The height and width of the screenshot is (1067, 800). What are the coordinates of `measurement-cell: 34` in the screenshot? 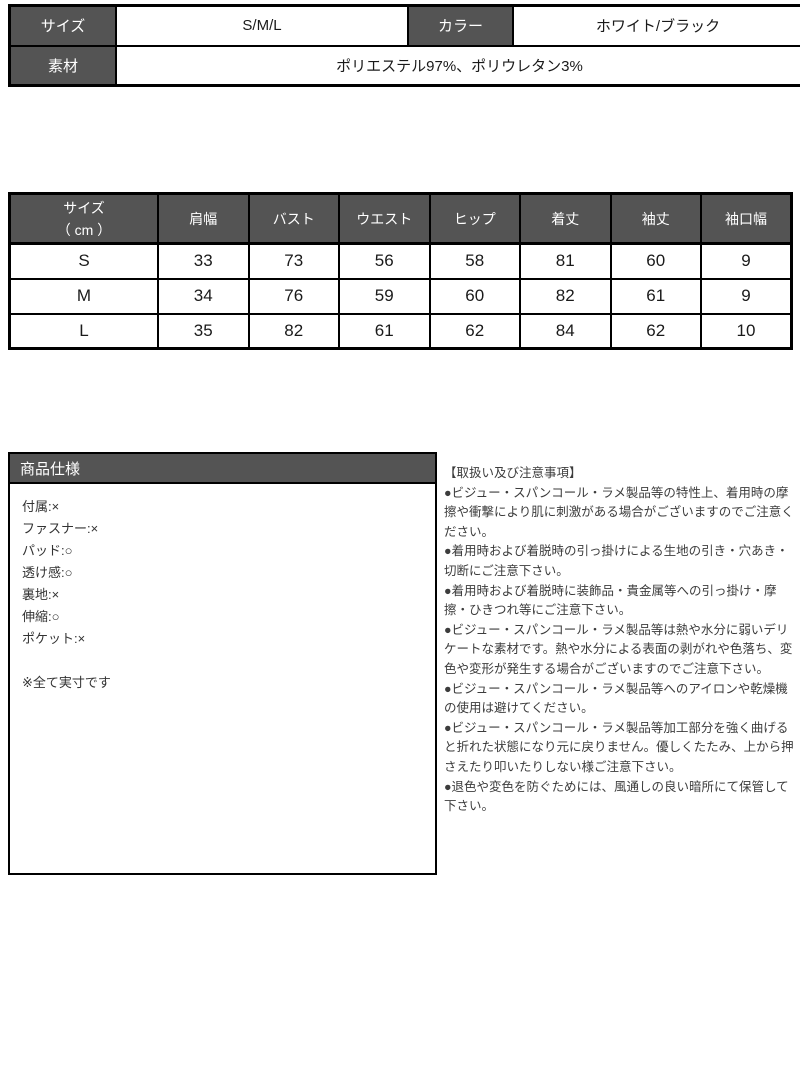 It's located at (203, 296).